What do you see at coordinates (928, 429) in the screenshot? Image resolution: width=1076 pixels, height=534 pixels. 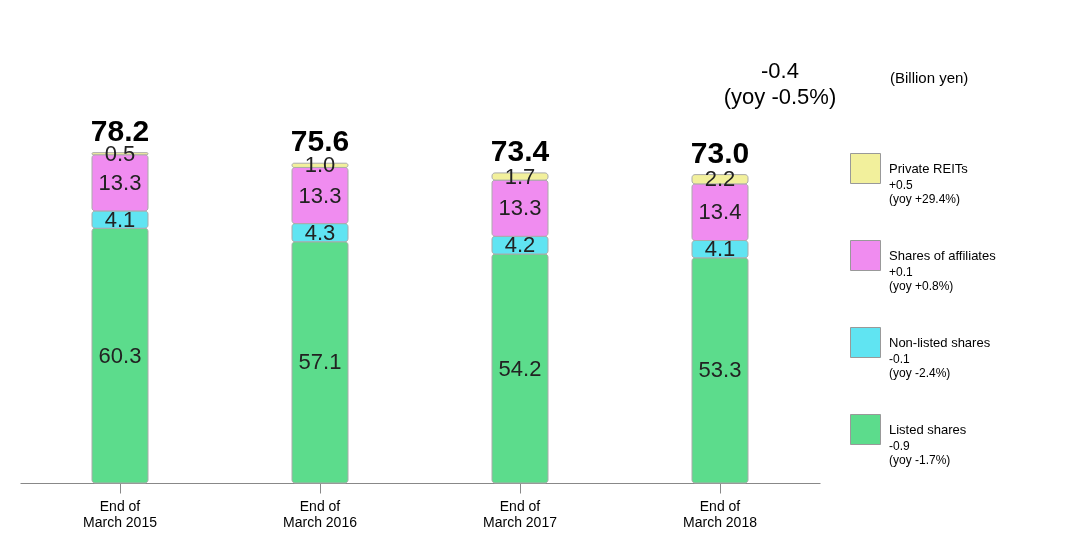 I see `legend-label: Listed shares` at bounding box center [928, 429].